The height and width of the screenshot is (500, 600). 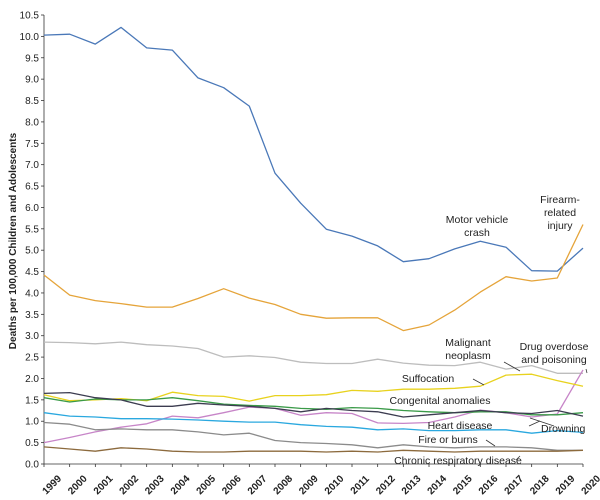 What do you see at coordinates (554, 360) in the screenshot?
I see `series-label-line: and poisoning` at bounding box center [554, 360].